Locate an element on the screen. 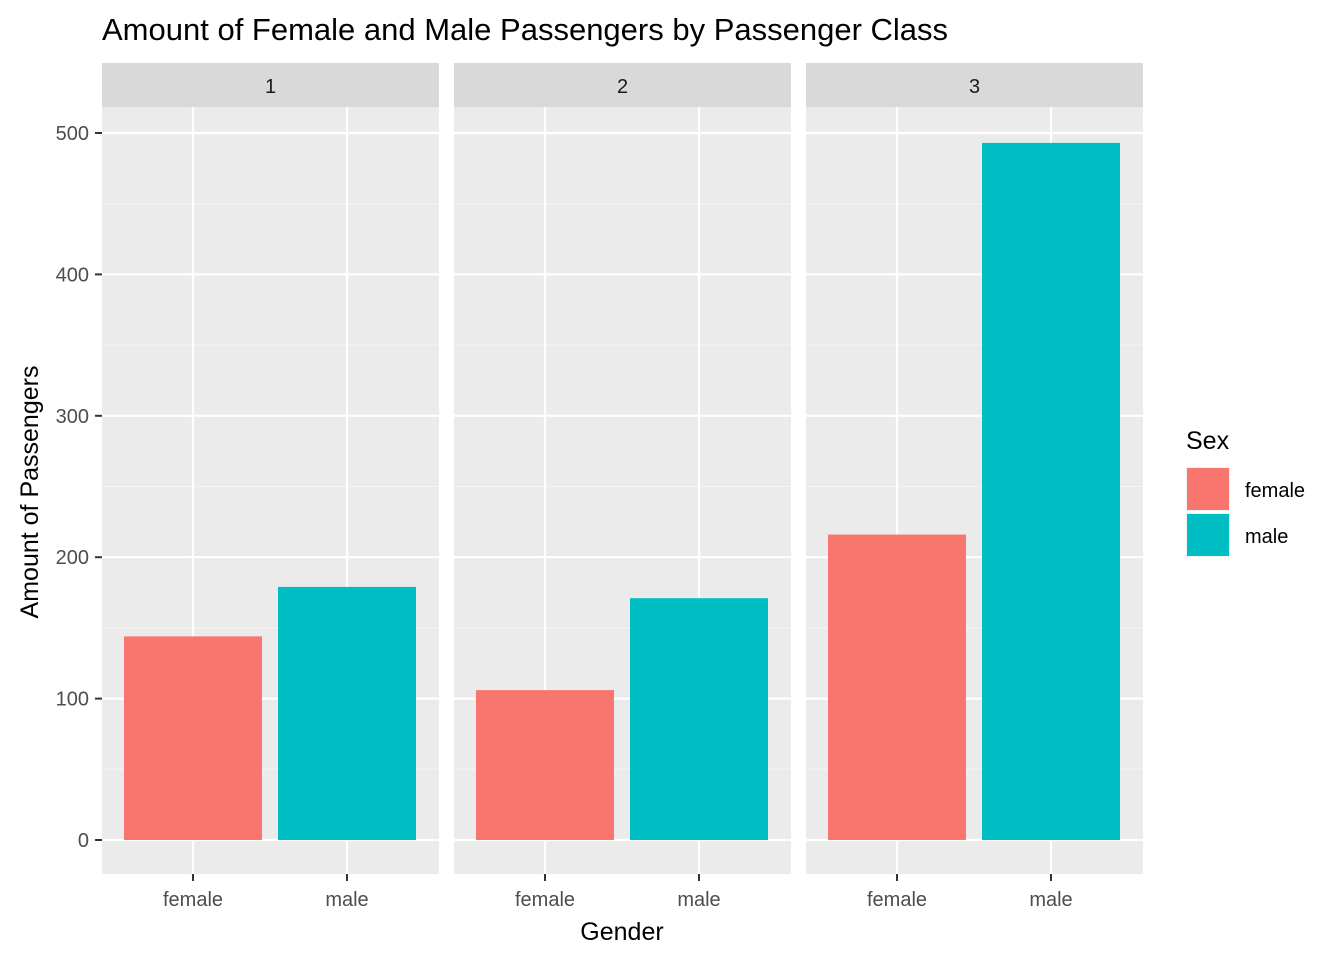  y-axis: 0 100 200 300 400 500 is located at coordinates (79, 487).